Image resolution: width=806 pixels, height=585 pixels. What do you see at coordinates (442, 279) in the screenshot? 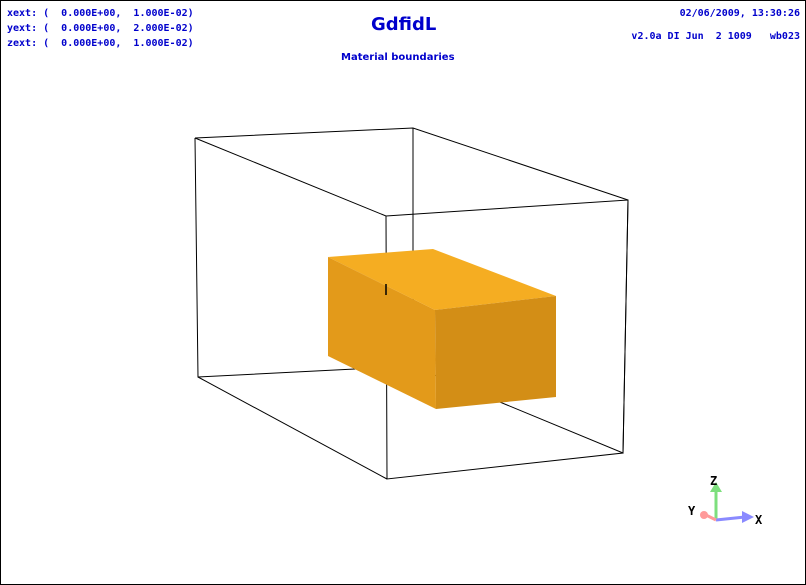
I see `block-top-face` at bounding box center [442, 279].